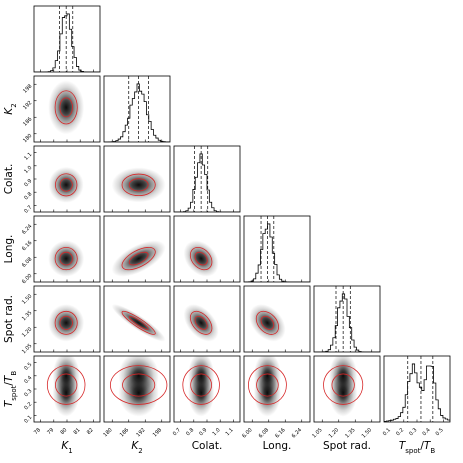 The image size is (463, 463). I want to click on density-K1-tspot-b, so click(66, 378).